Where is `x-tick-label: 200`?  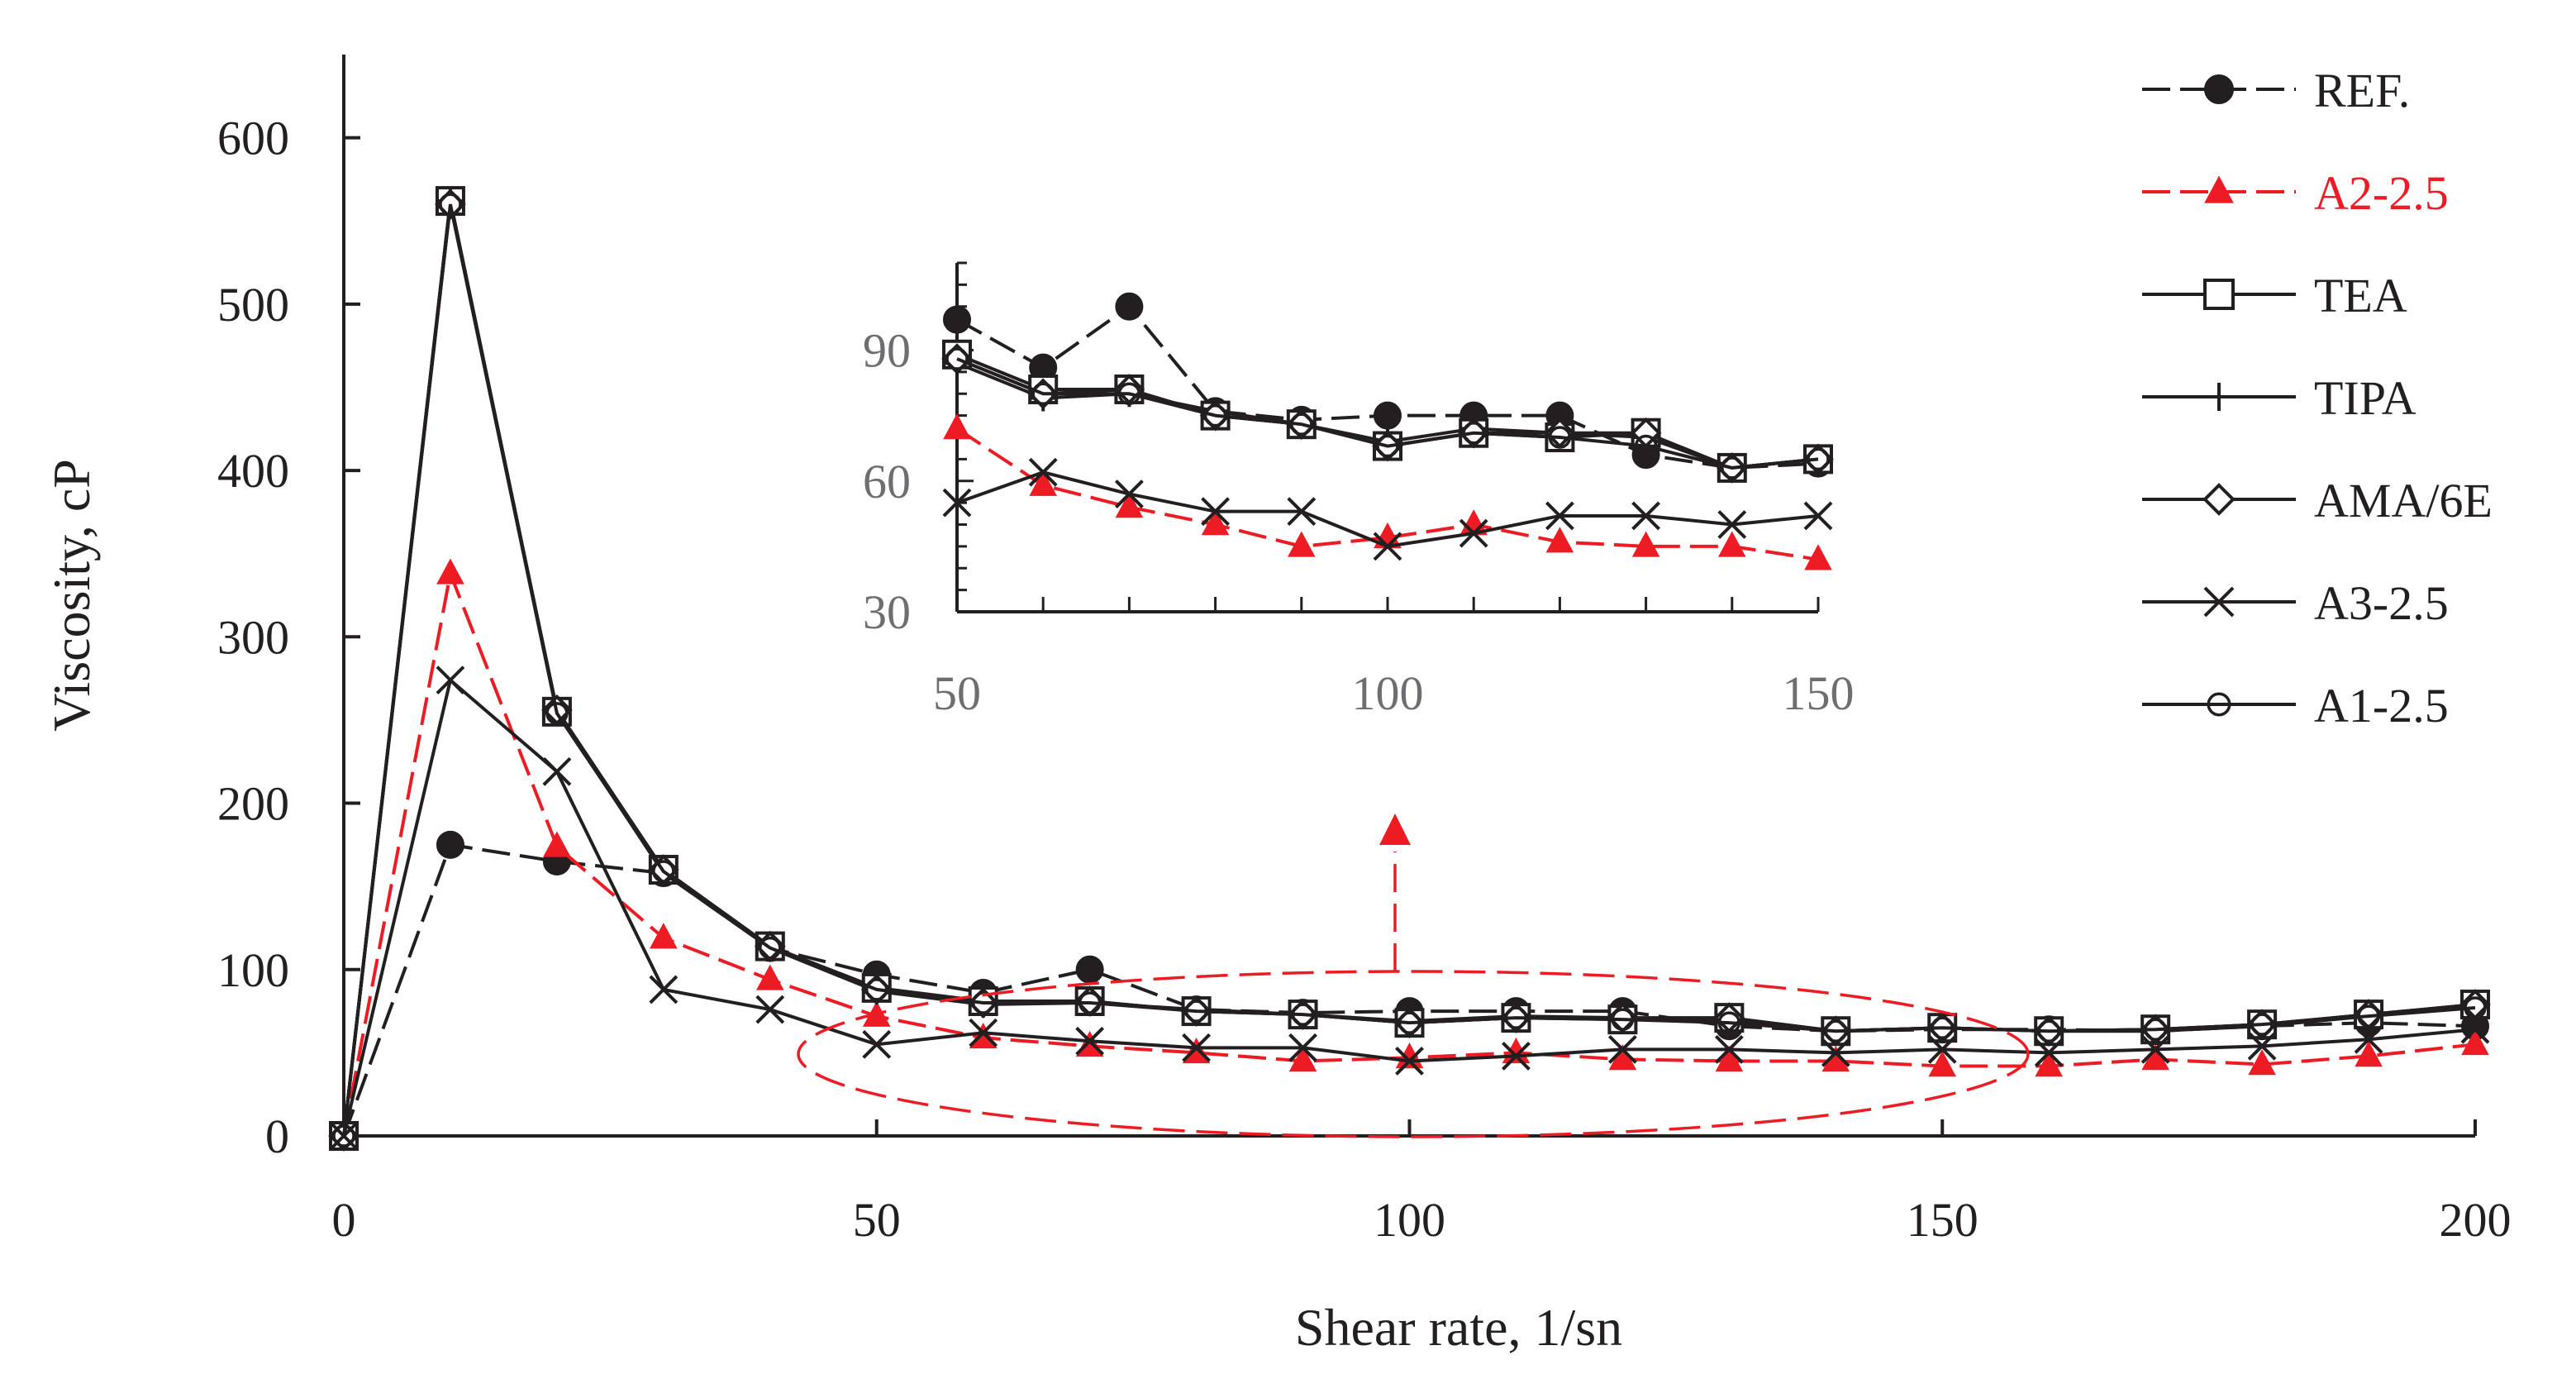
x-tick-label: 200 is located at coordinates (2476, 1220).